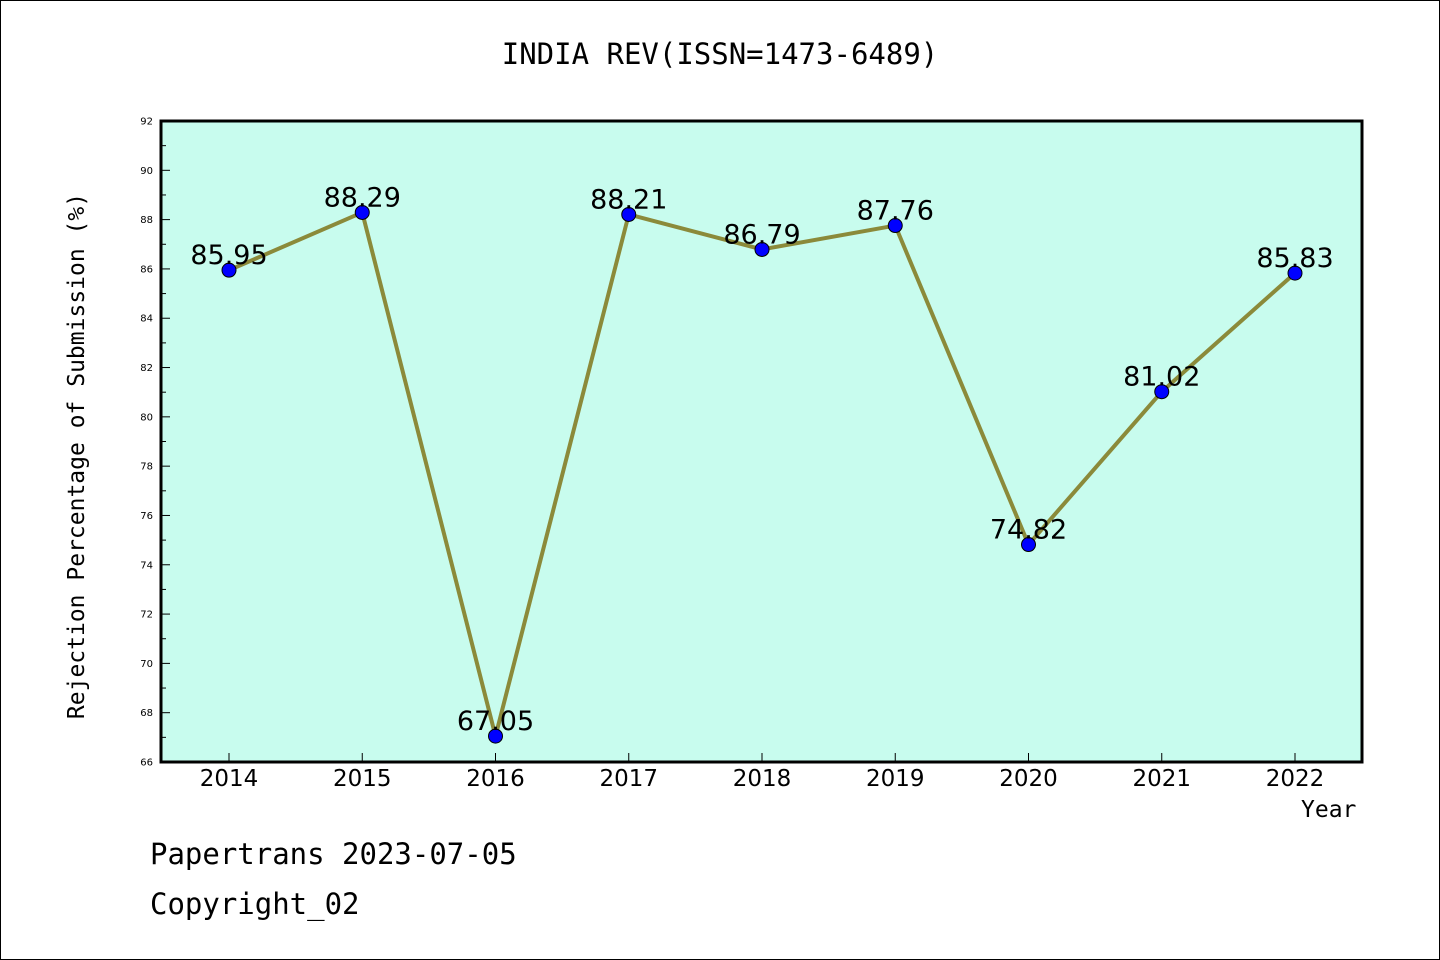  Describe the element at coordinates (146, 319) in the screenshot. I see `y-tick-label: 84` at that location.